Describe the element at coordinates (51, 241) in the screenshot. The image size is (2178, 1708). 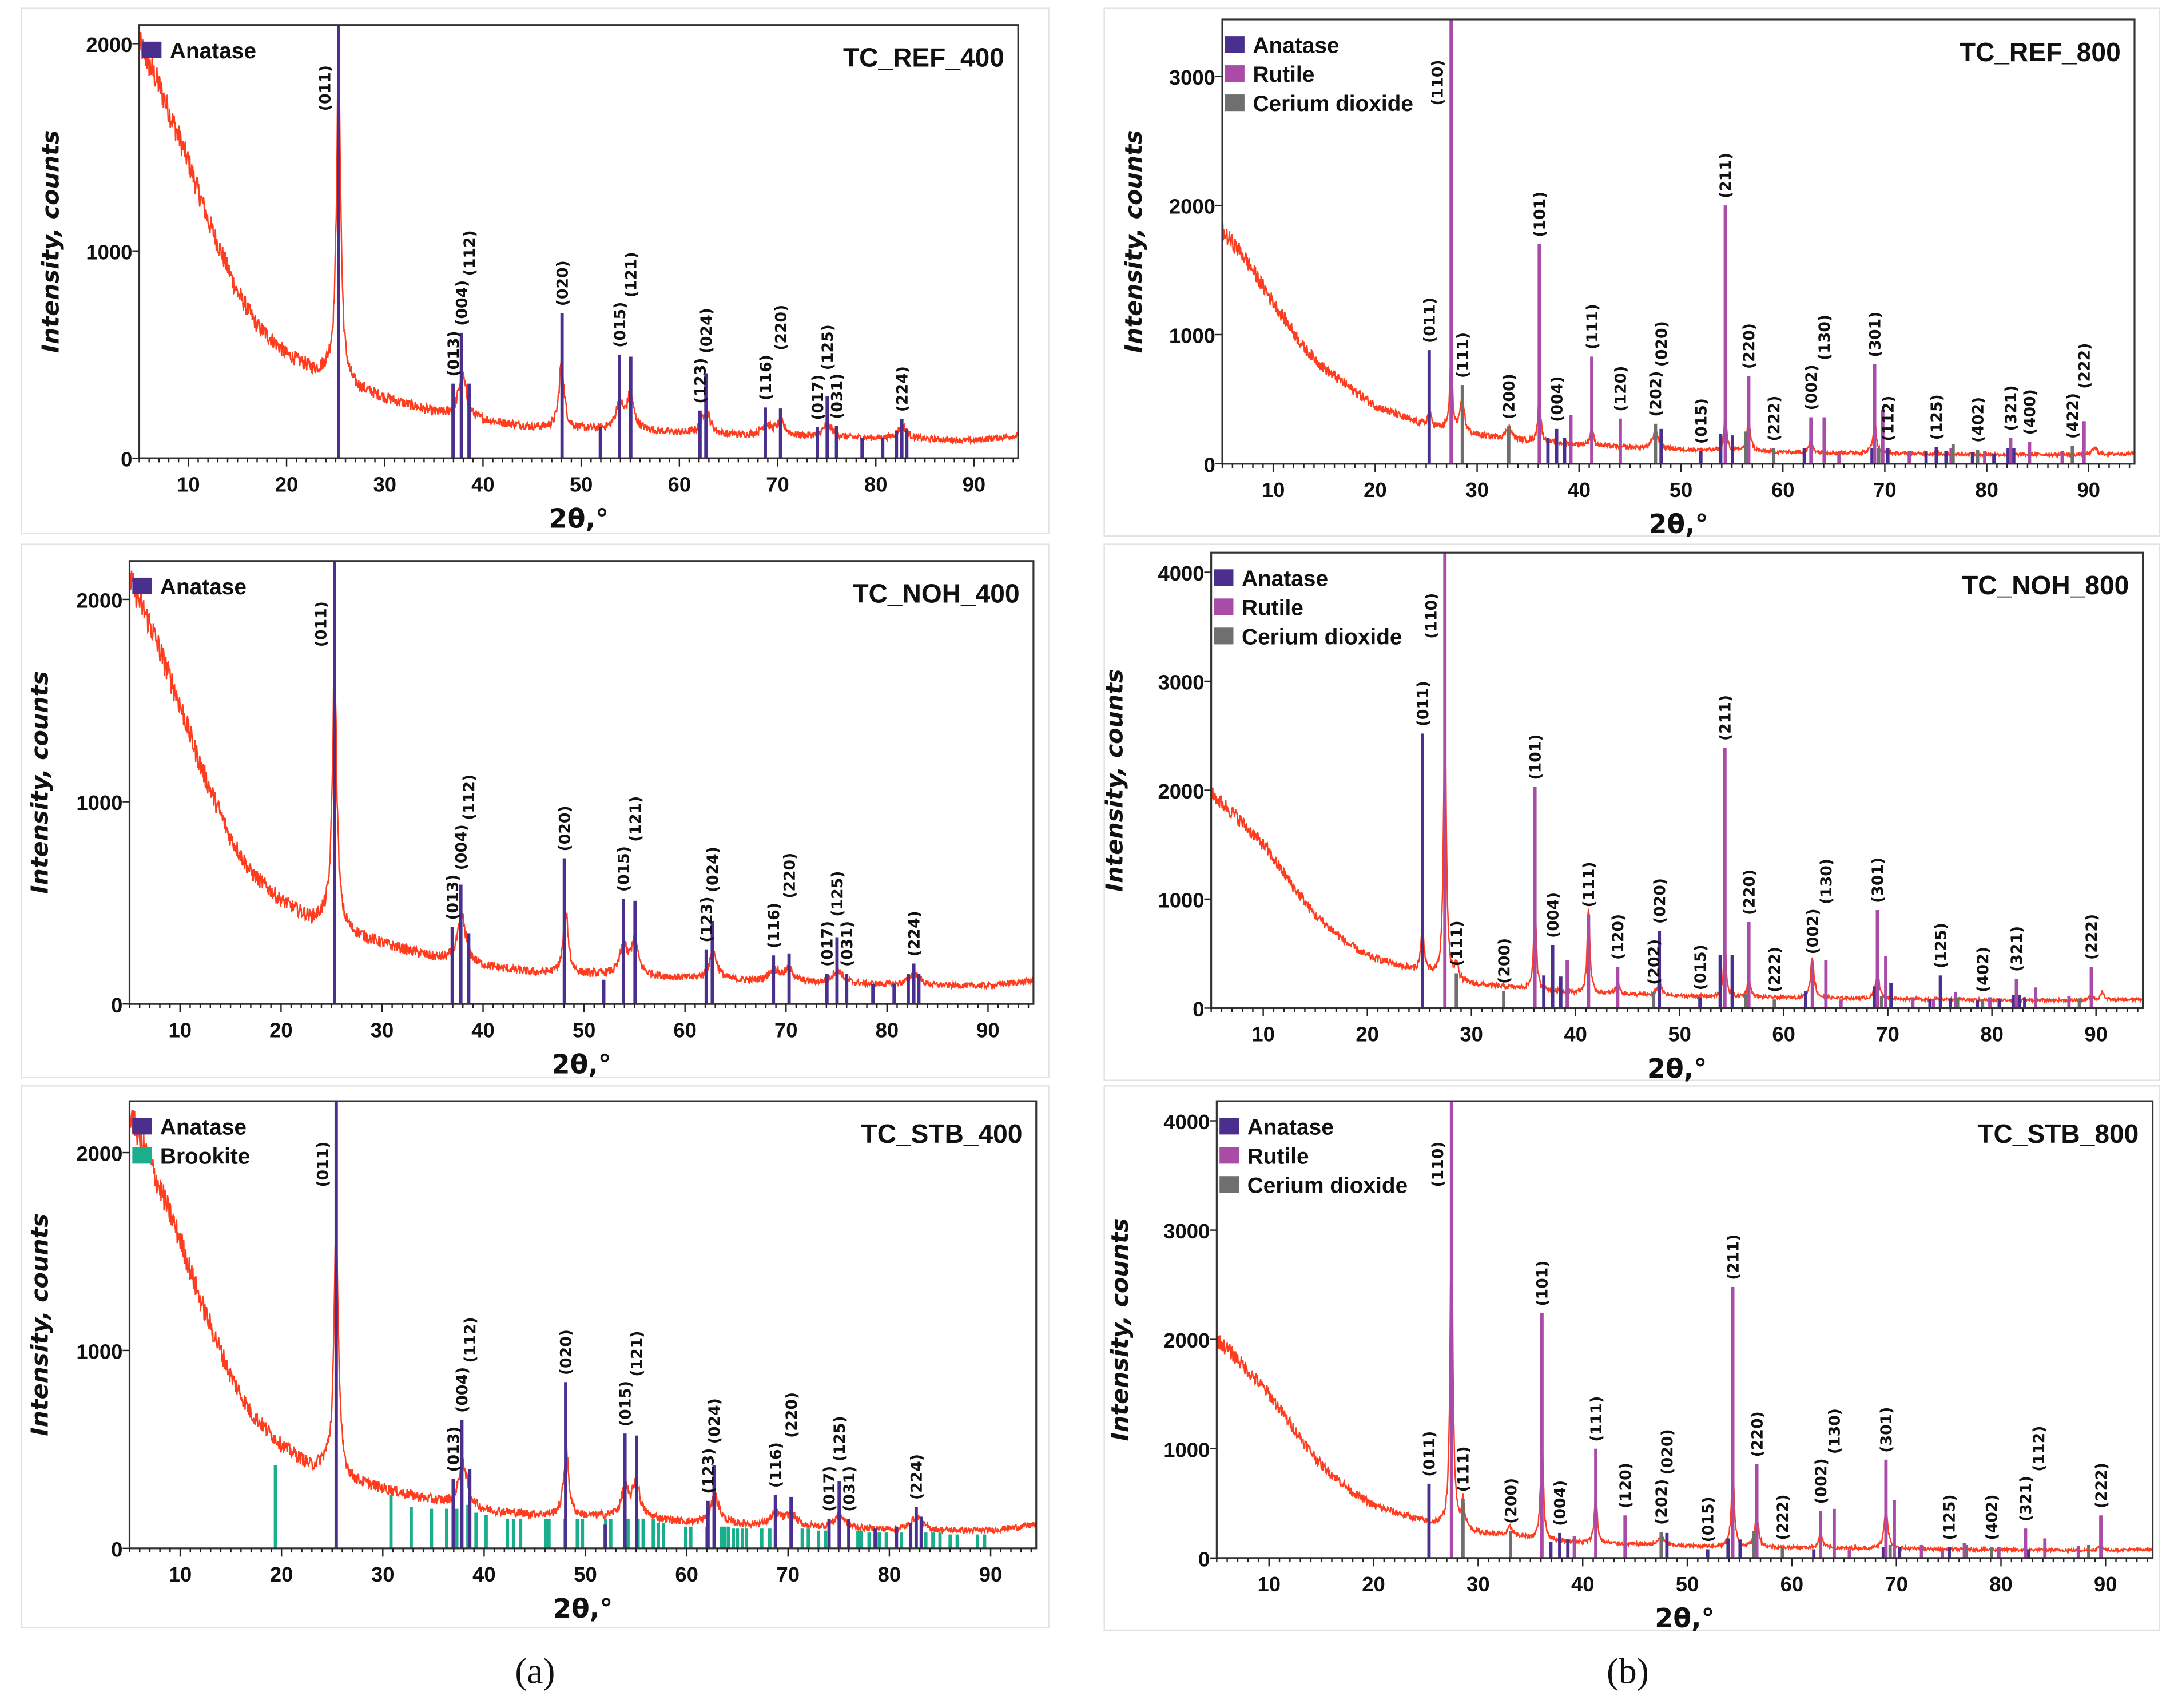
I see `y-axis-title: Intensity, counts` at that location.